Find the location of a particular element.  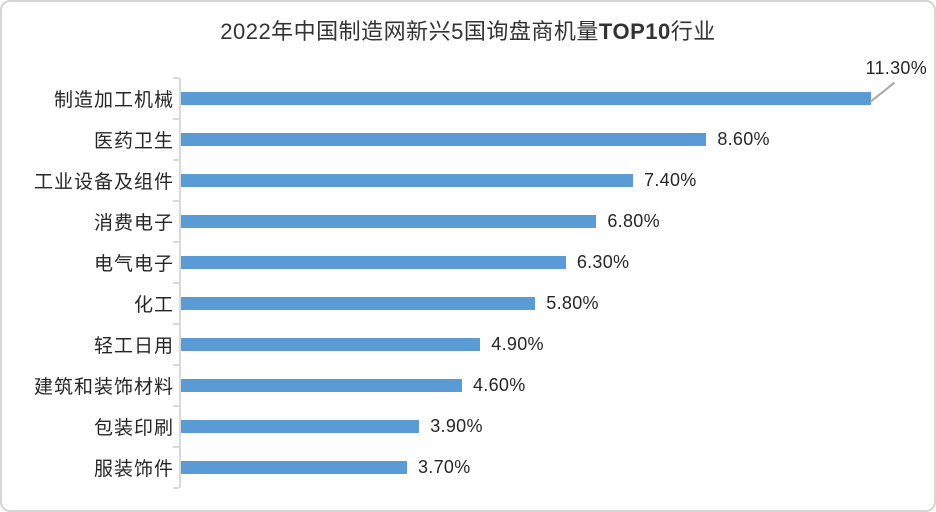

chart-row: 4.60% is located at coordinates (547, 385).